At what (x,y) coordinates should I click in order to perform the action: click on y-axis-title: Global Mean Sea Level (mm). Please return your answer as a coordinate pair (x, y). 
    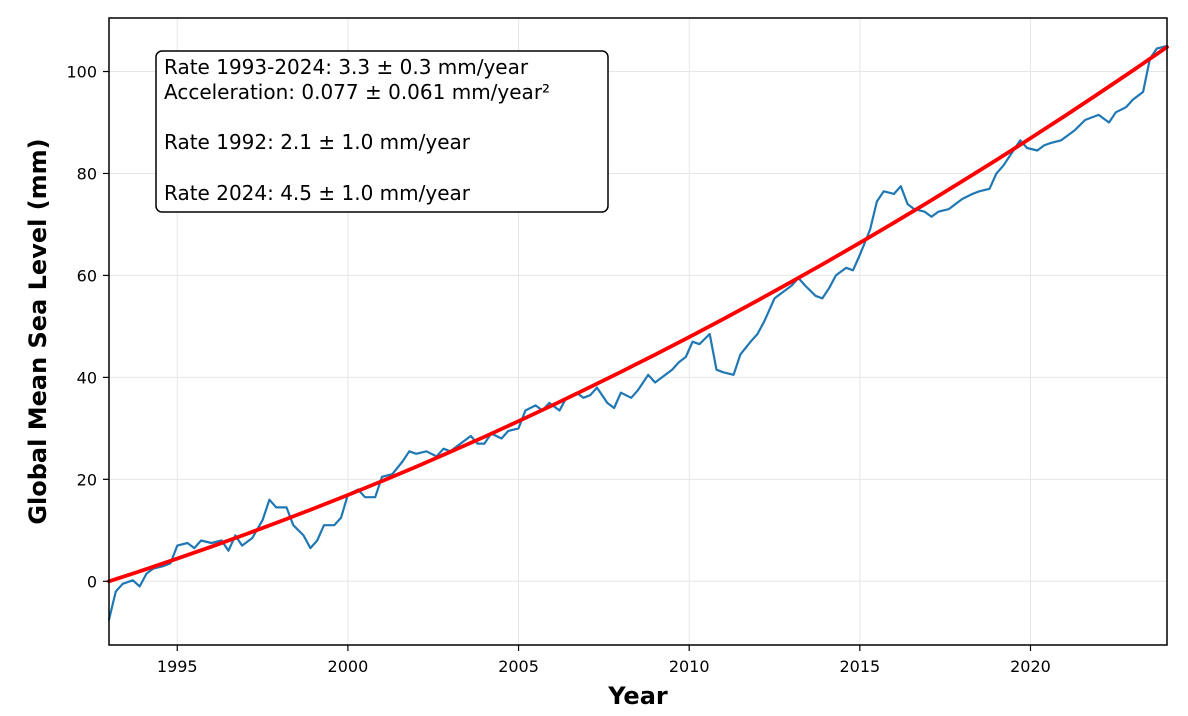
    Looking at the image, I should click on (38, 331).